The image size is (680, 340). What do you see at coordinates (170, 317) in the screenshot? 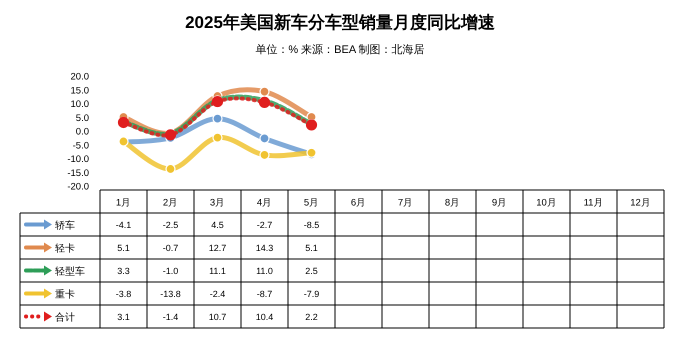
I see `data-label: -1.4` at bounding box center [170, 317].